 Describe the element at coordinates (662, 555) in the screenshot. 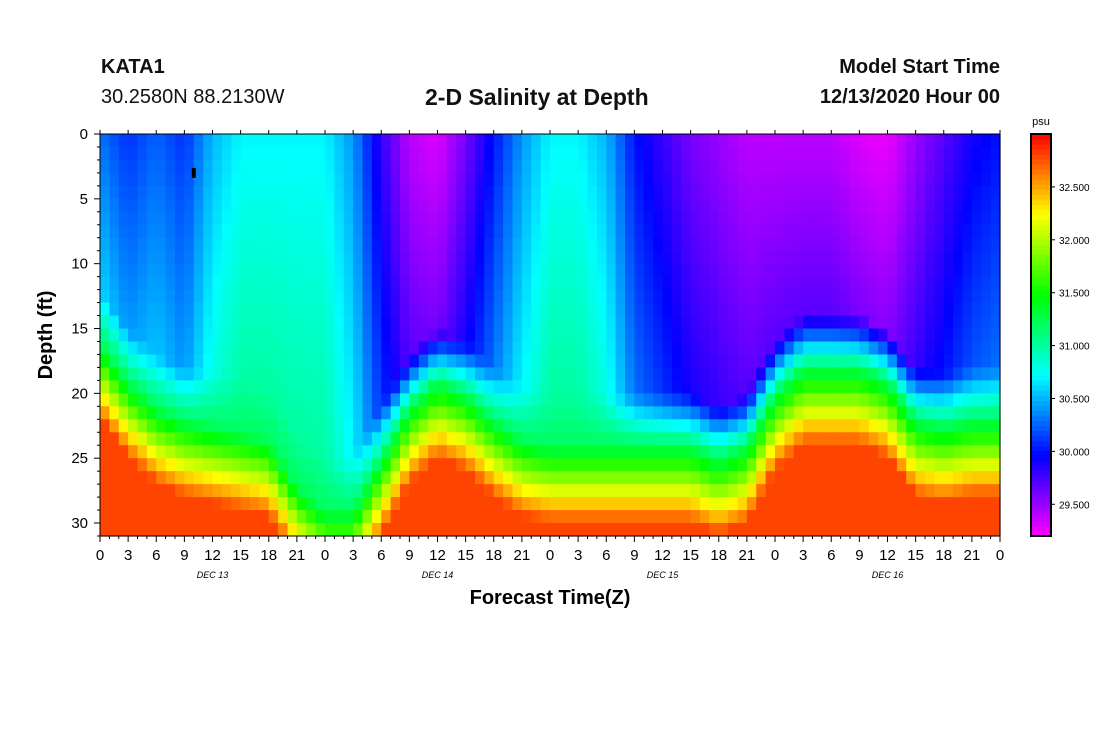

I see `x-tick-label: 12` at that location.